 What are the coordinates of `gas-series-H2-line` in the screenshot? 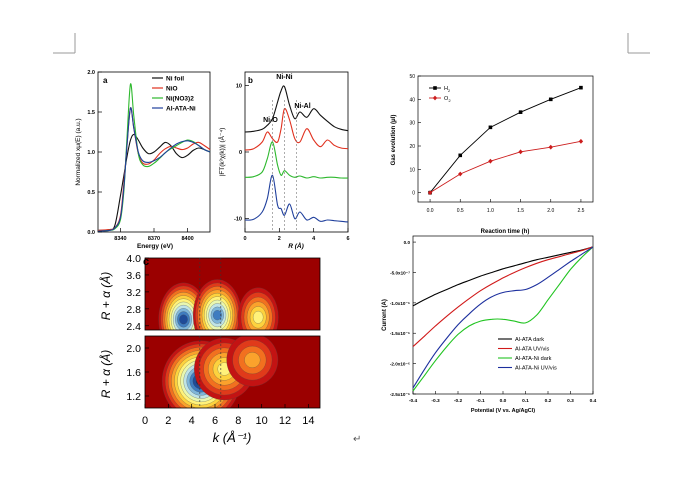 It's located at (505, 140).